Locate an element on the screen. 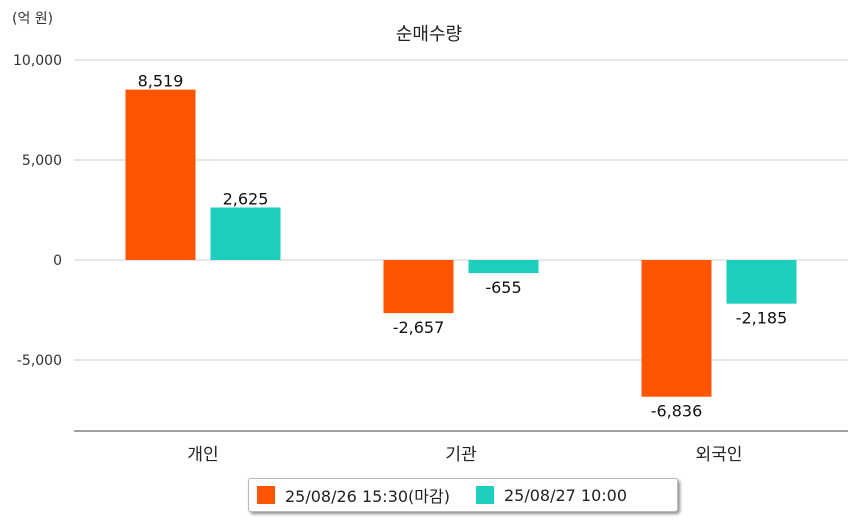 Image resolution: width=858 pixels, height=520 pixels. x-tick-label: 기관 is located at coordinates (460, 455).